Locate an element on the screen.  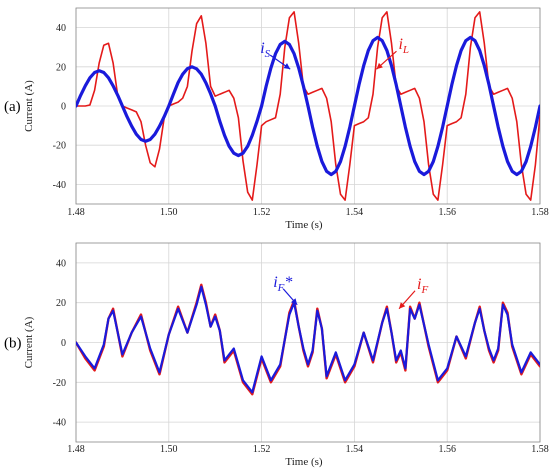
series-annotation: iF* is located at coordinates (282, 284).